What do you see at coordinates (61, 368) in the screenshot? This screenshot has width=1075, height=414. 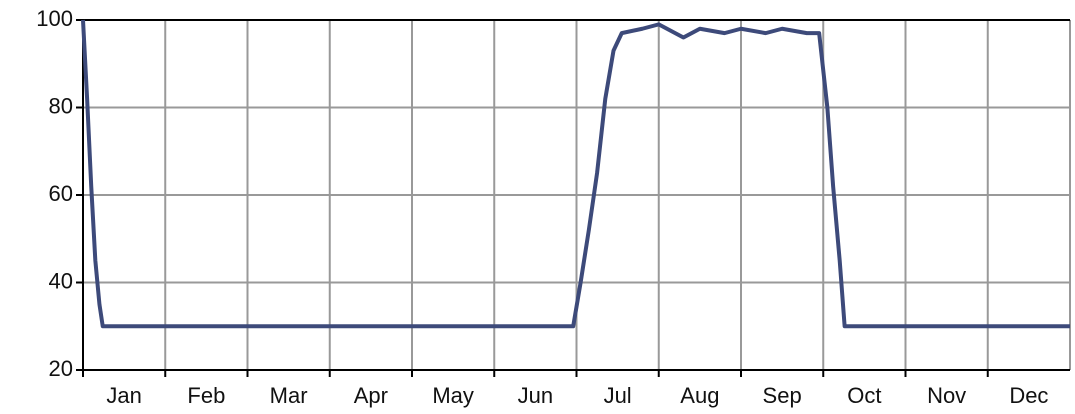 I see `y-tick-label: 20` at bounding box center [61, 368].